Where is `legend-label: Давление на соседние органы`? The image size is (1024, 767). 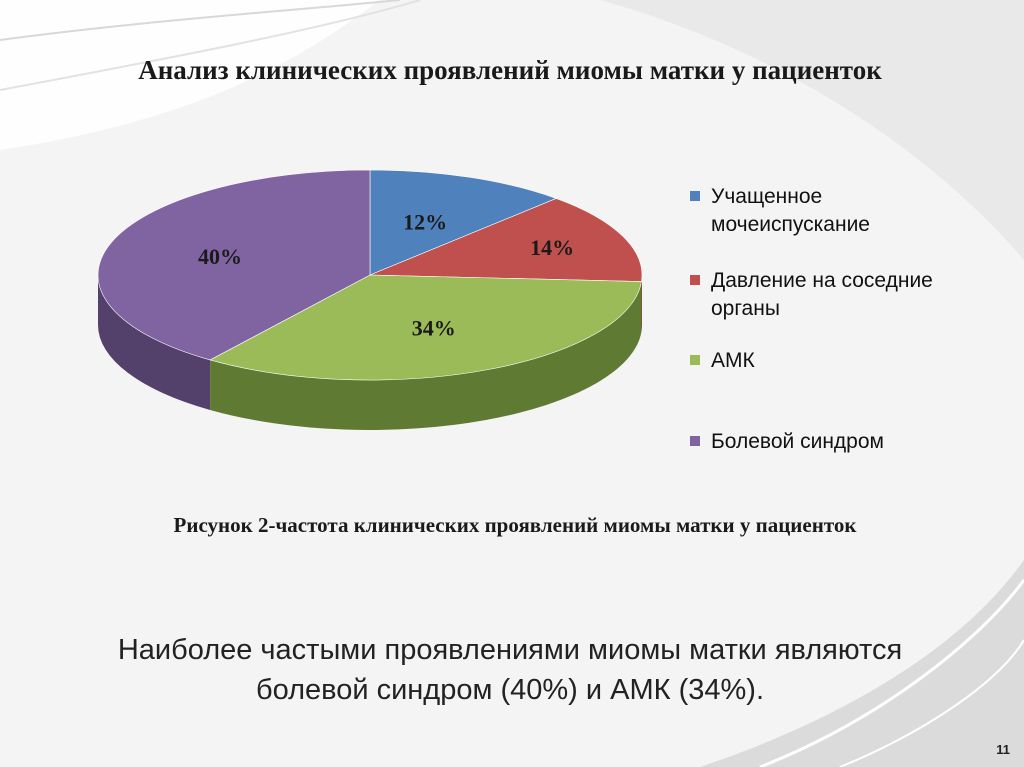
legend-label: Давление на соседние органы is located at coordinates (822, 294).